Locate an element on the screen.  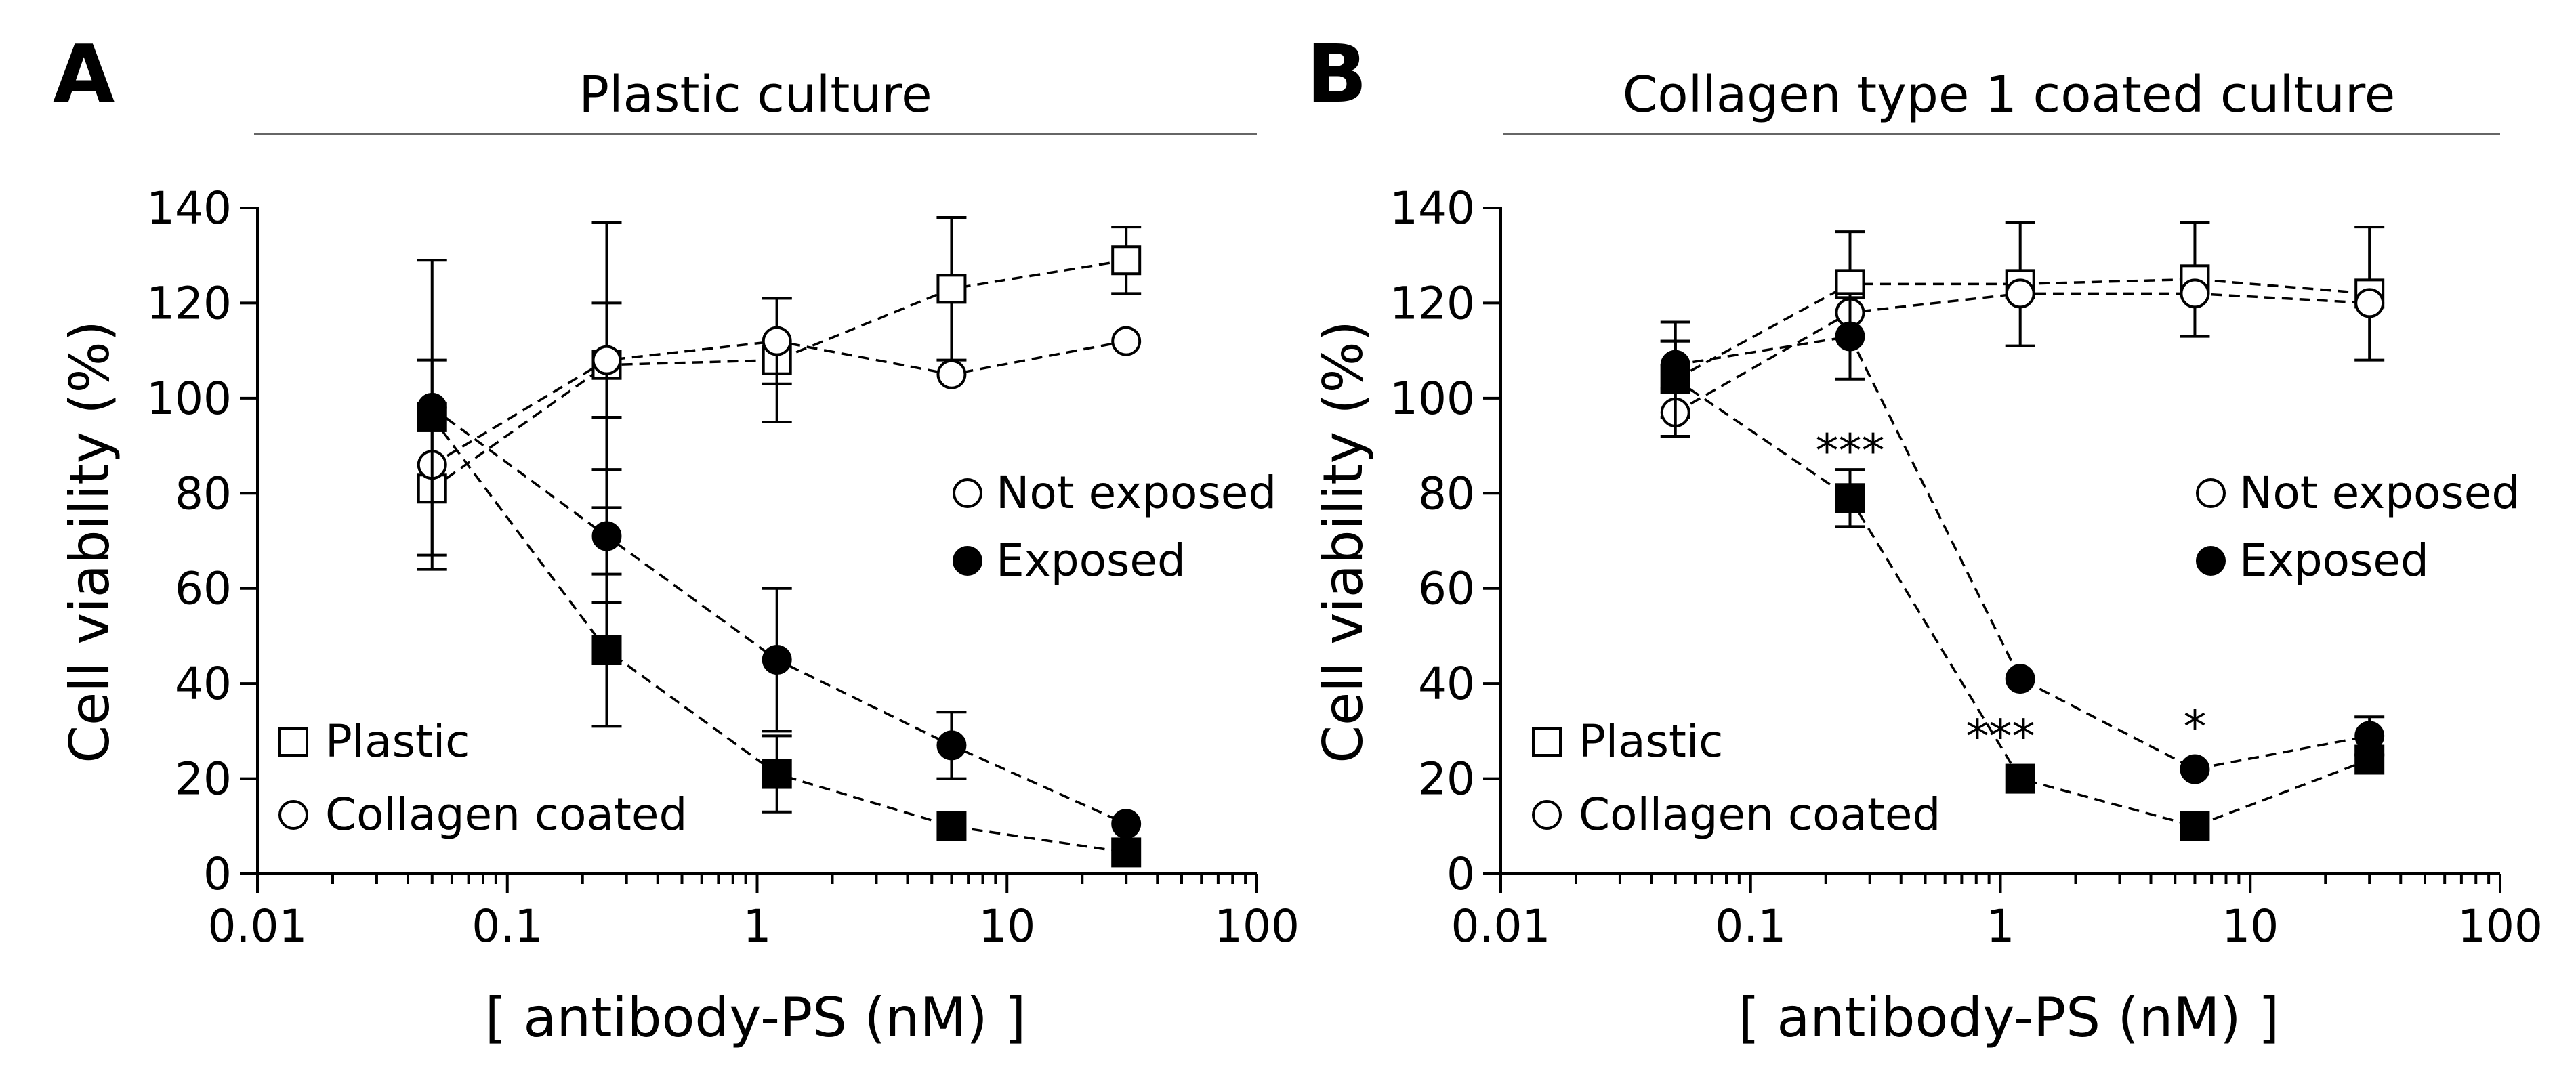
panel-a-legend-plastic-label: Plastic is located at coordinates (397, 741).